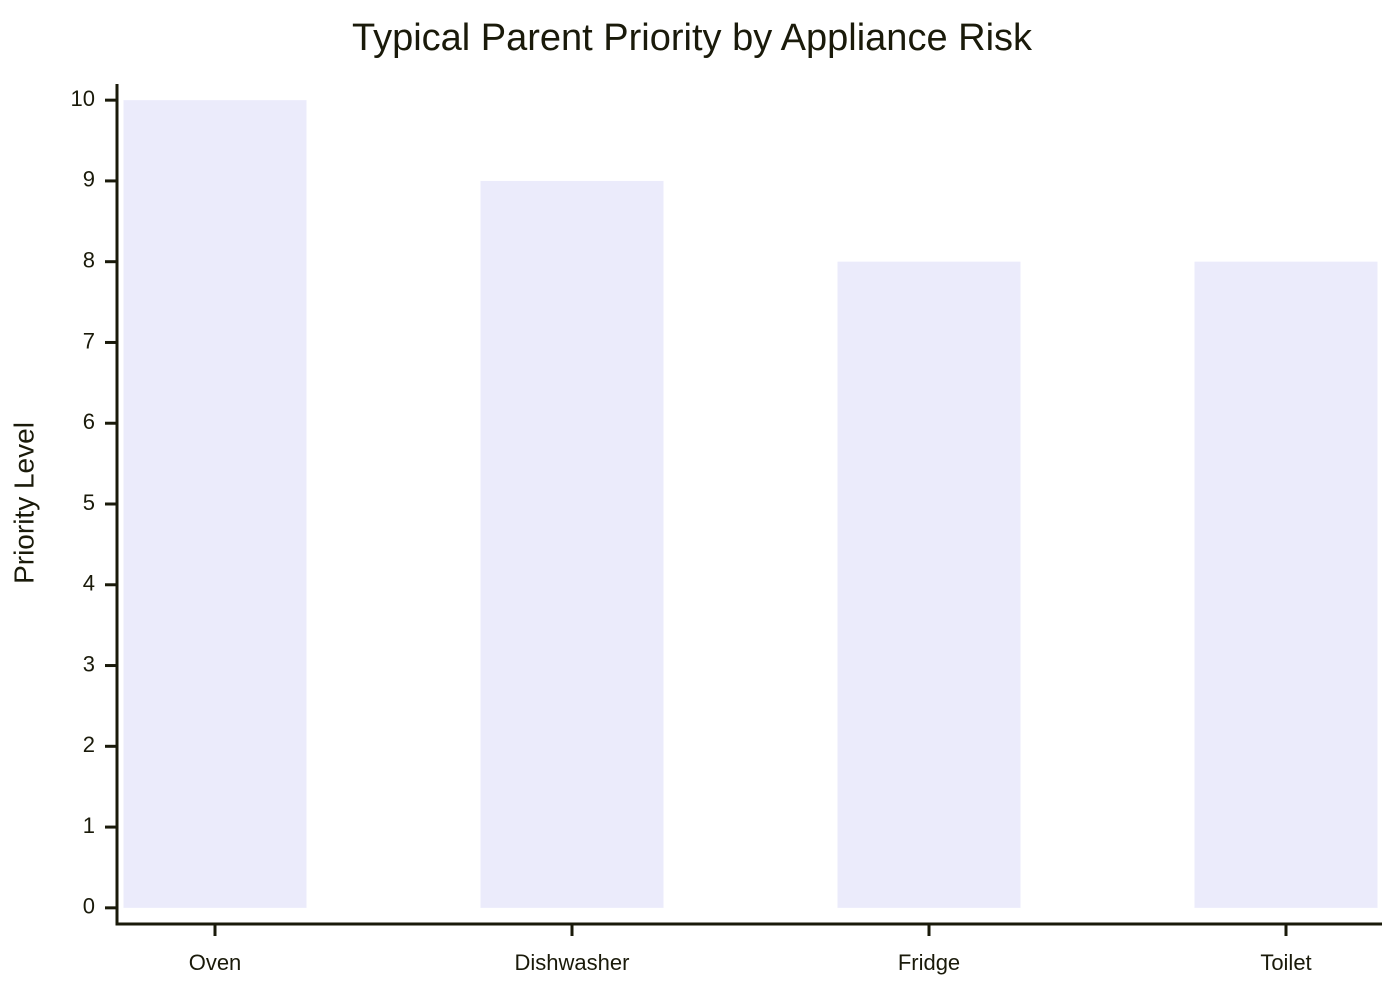 The height and width of the screenshot is (1000, 1400). I want to click on y-tick-label: 9, so click(89, 179).